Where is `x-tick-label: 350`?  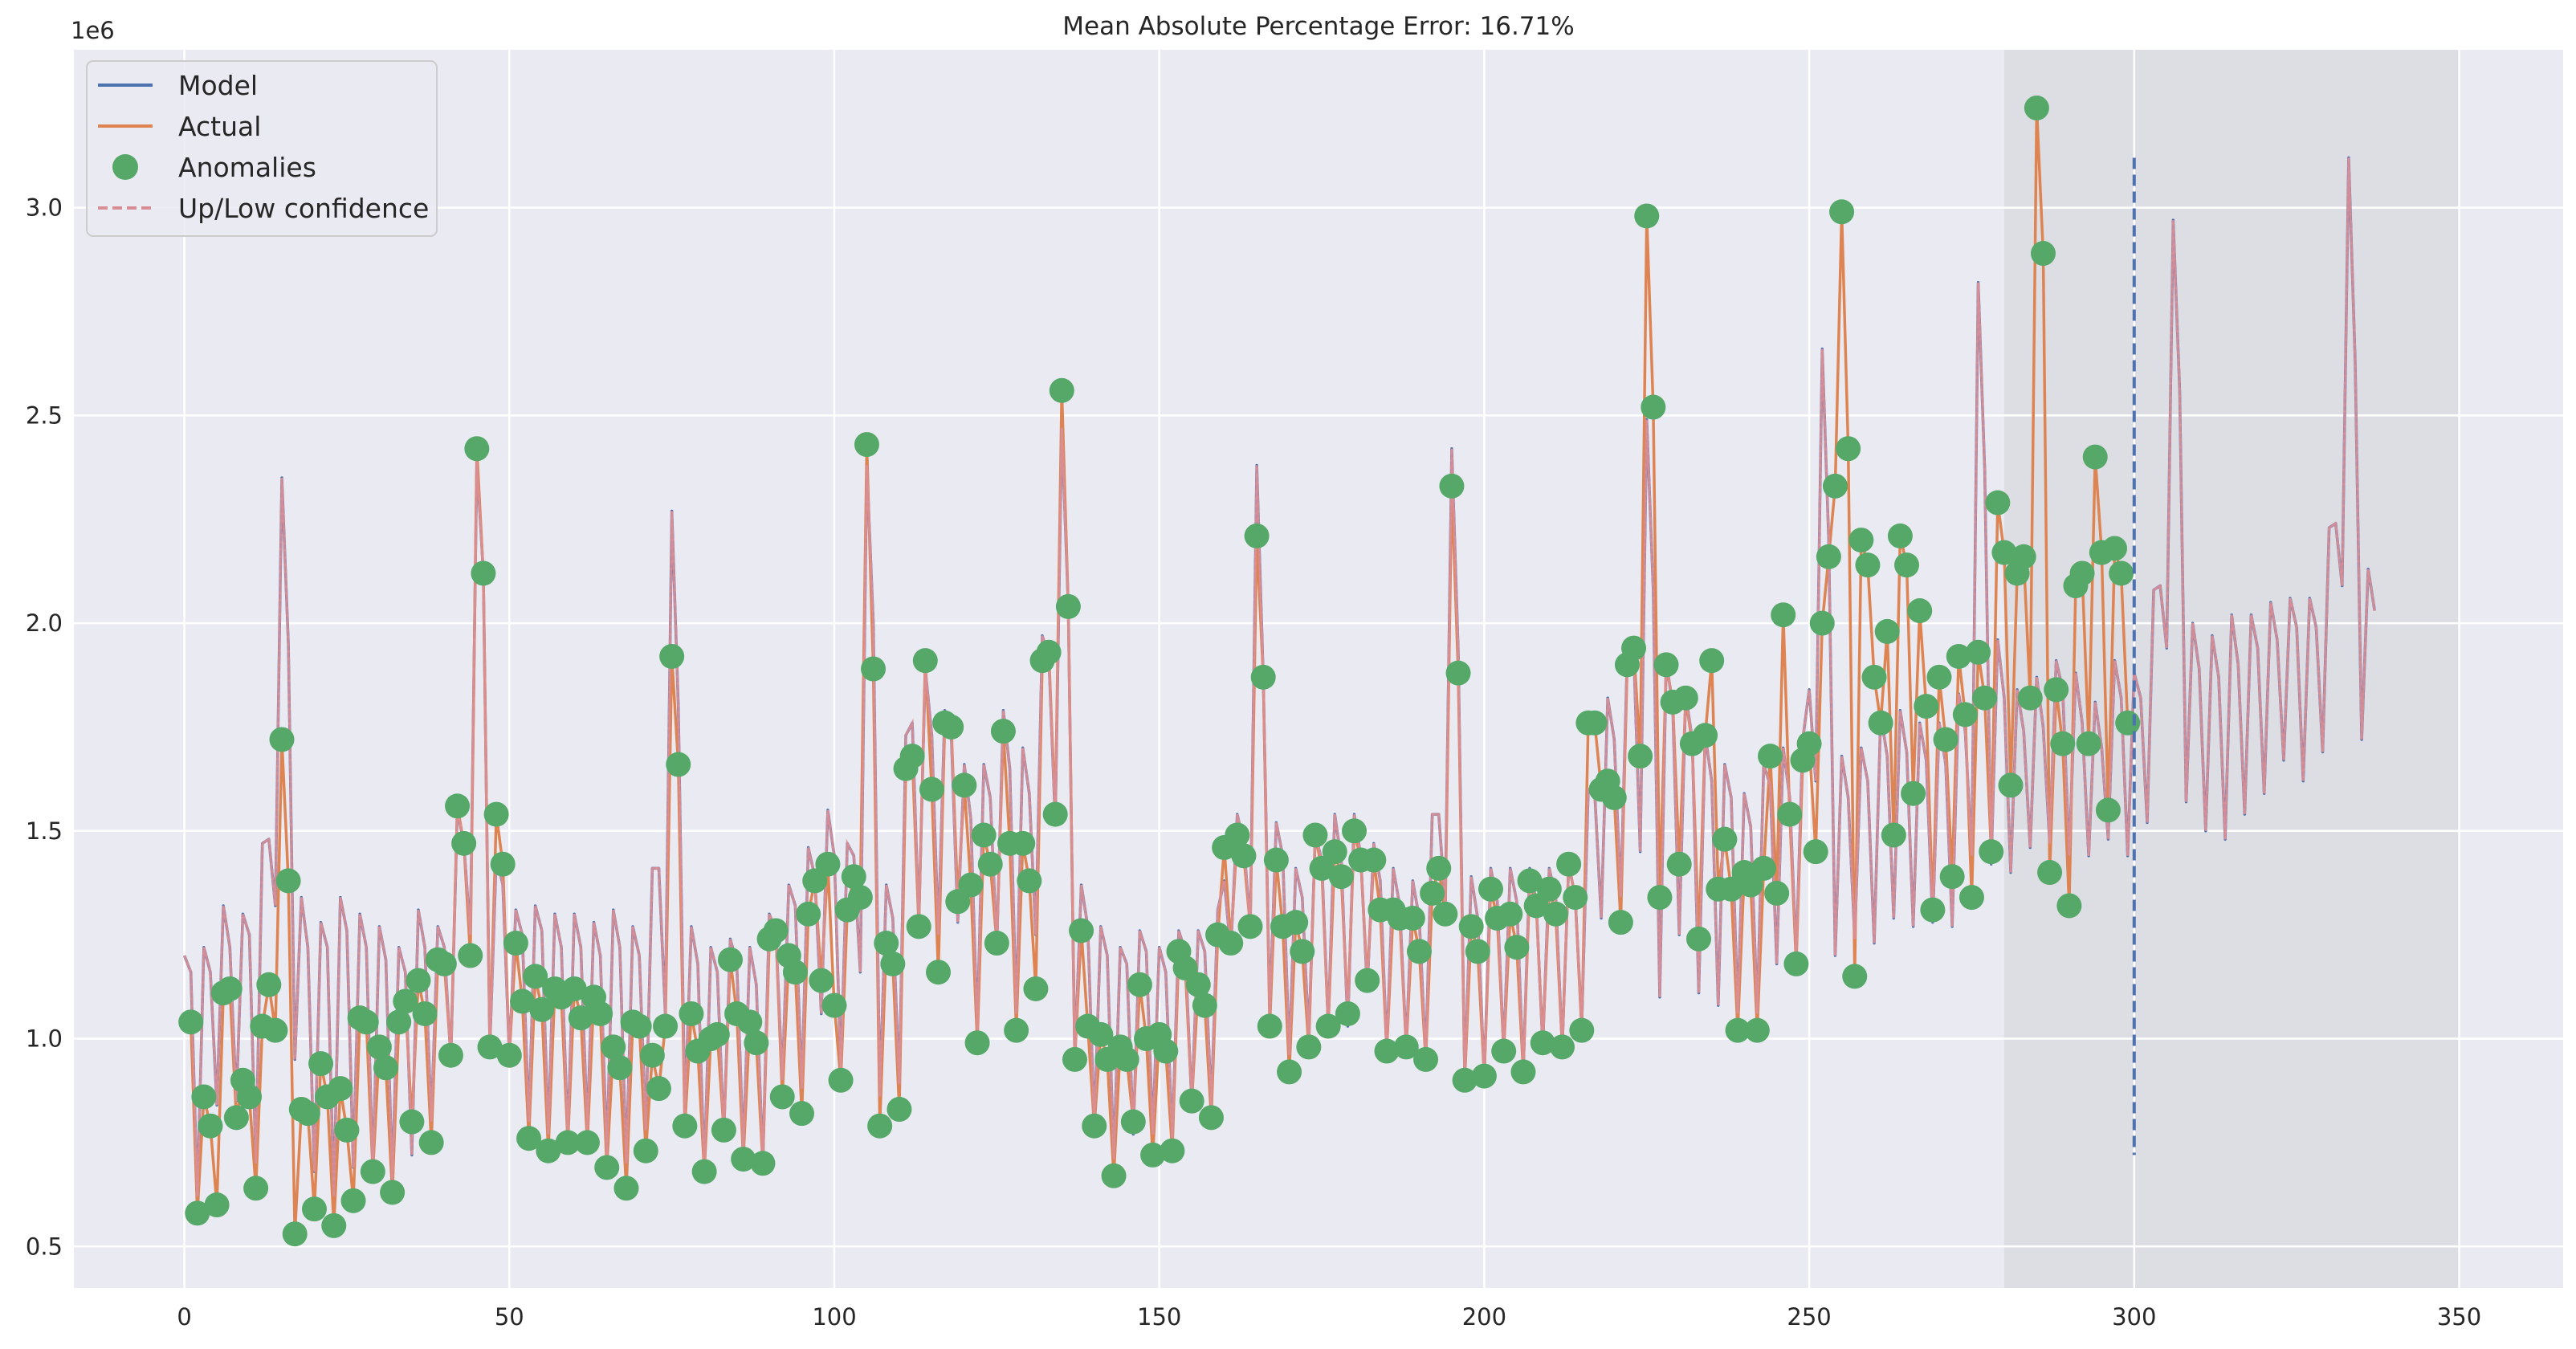
x-tick-label: 350 is located at coordinates (2459, 1317).